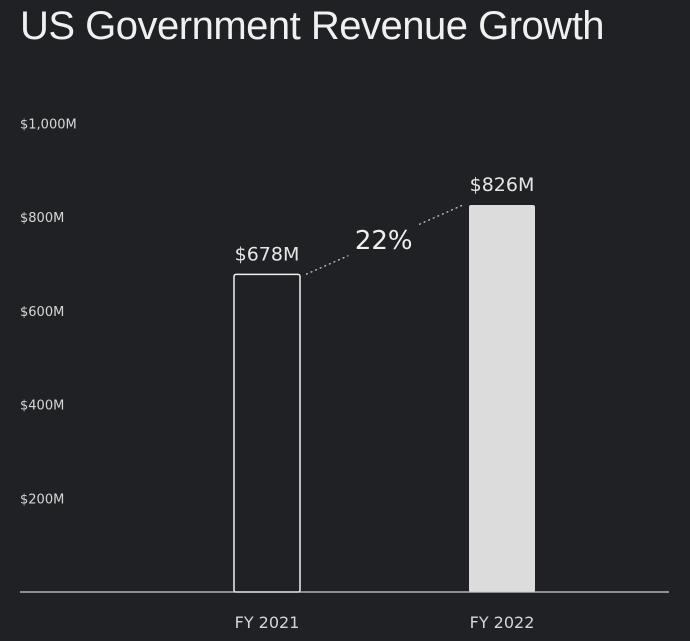 Image resolution: width=690 pixels, height=641 pixels. I want to click on growth-percentage-label: 22%, so click(384, 241).